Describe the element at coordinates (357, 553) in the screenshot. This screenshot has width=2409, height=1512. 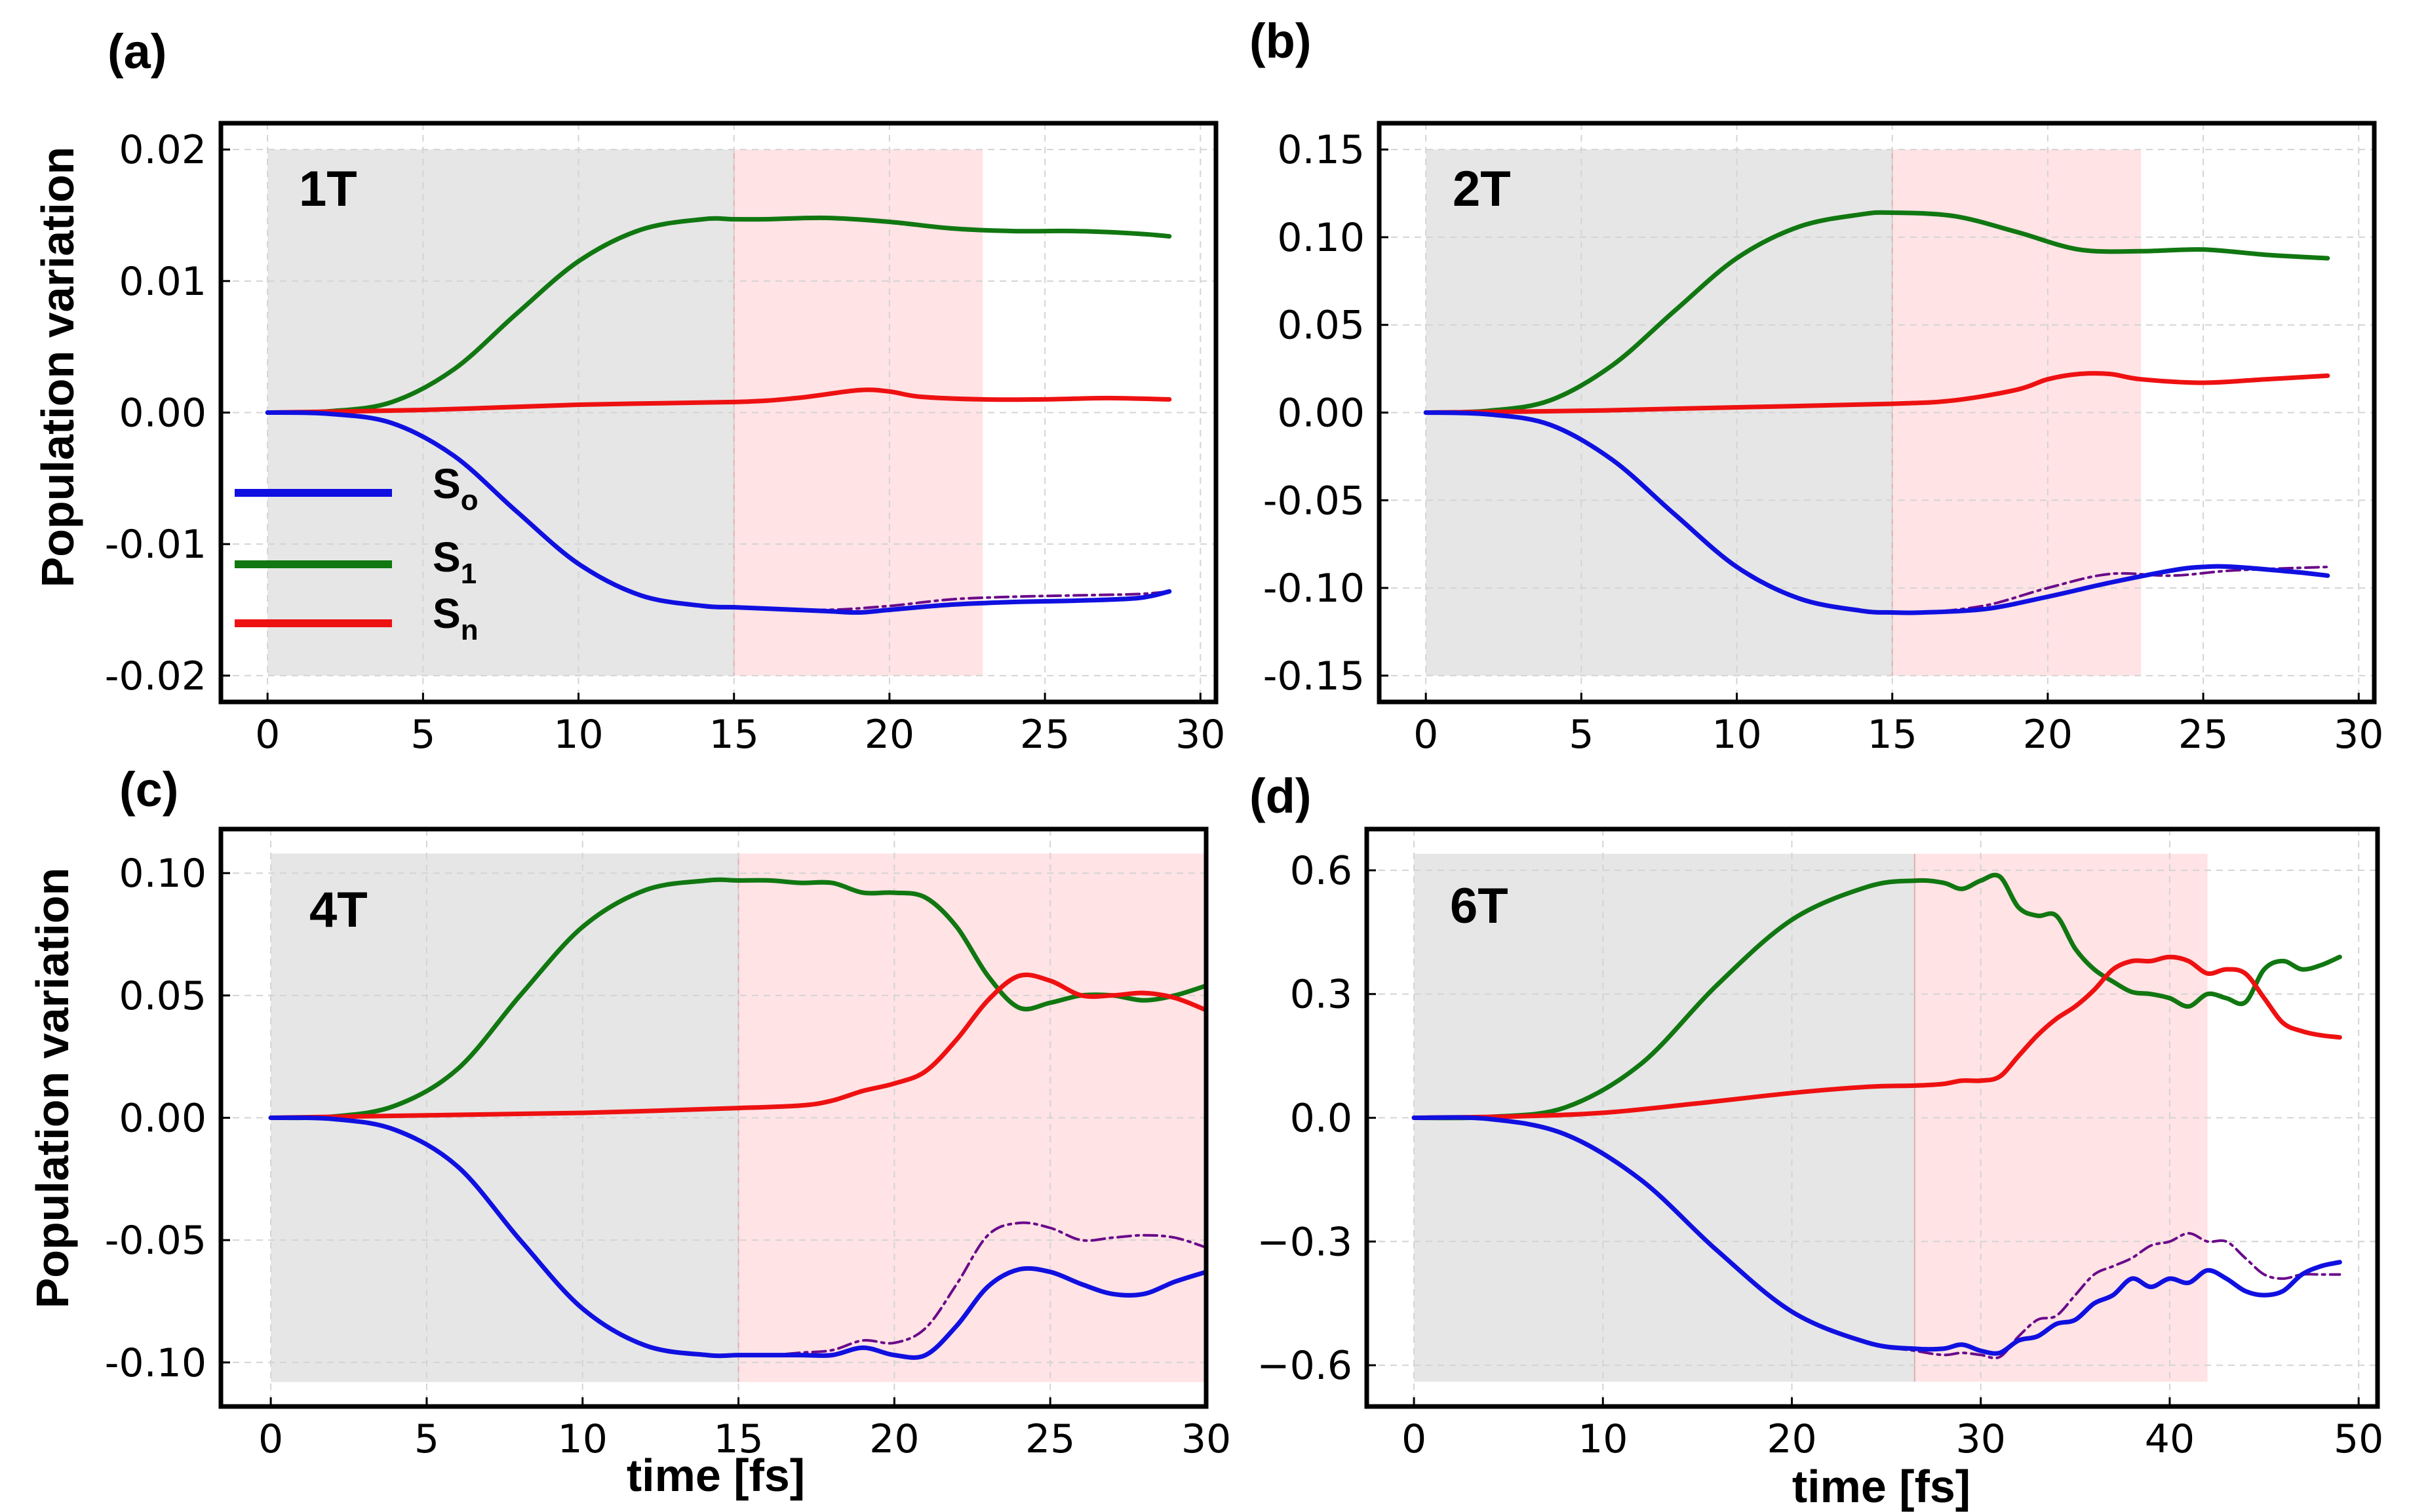
I see `legend: So S1 Sn` at that location.